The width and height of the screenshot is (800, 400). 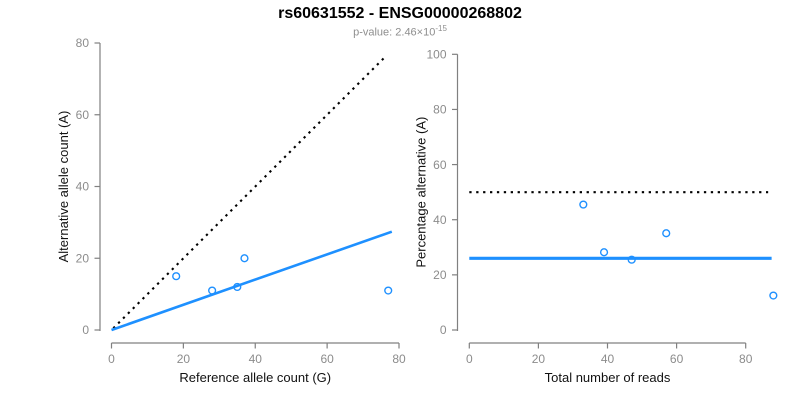 What do you see at coordinates (436, 55) in the screenshot?
I see `y-tick-label: 100` at bounding box center [436, 55].